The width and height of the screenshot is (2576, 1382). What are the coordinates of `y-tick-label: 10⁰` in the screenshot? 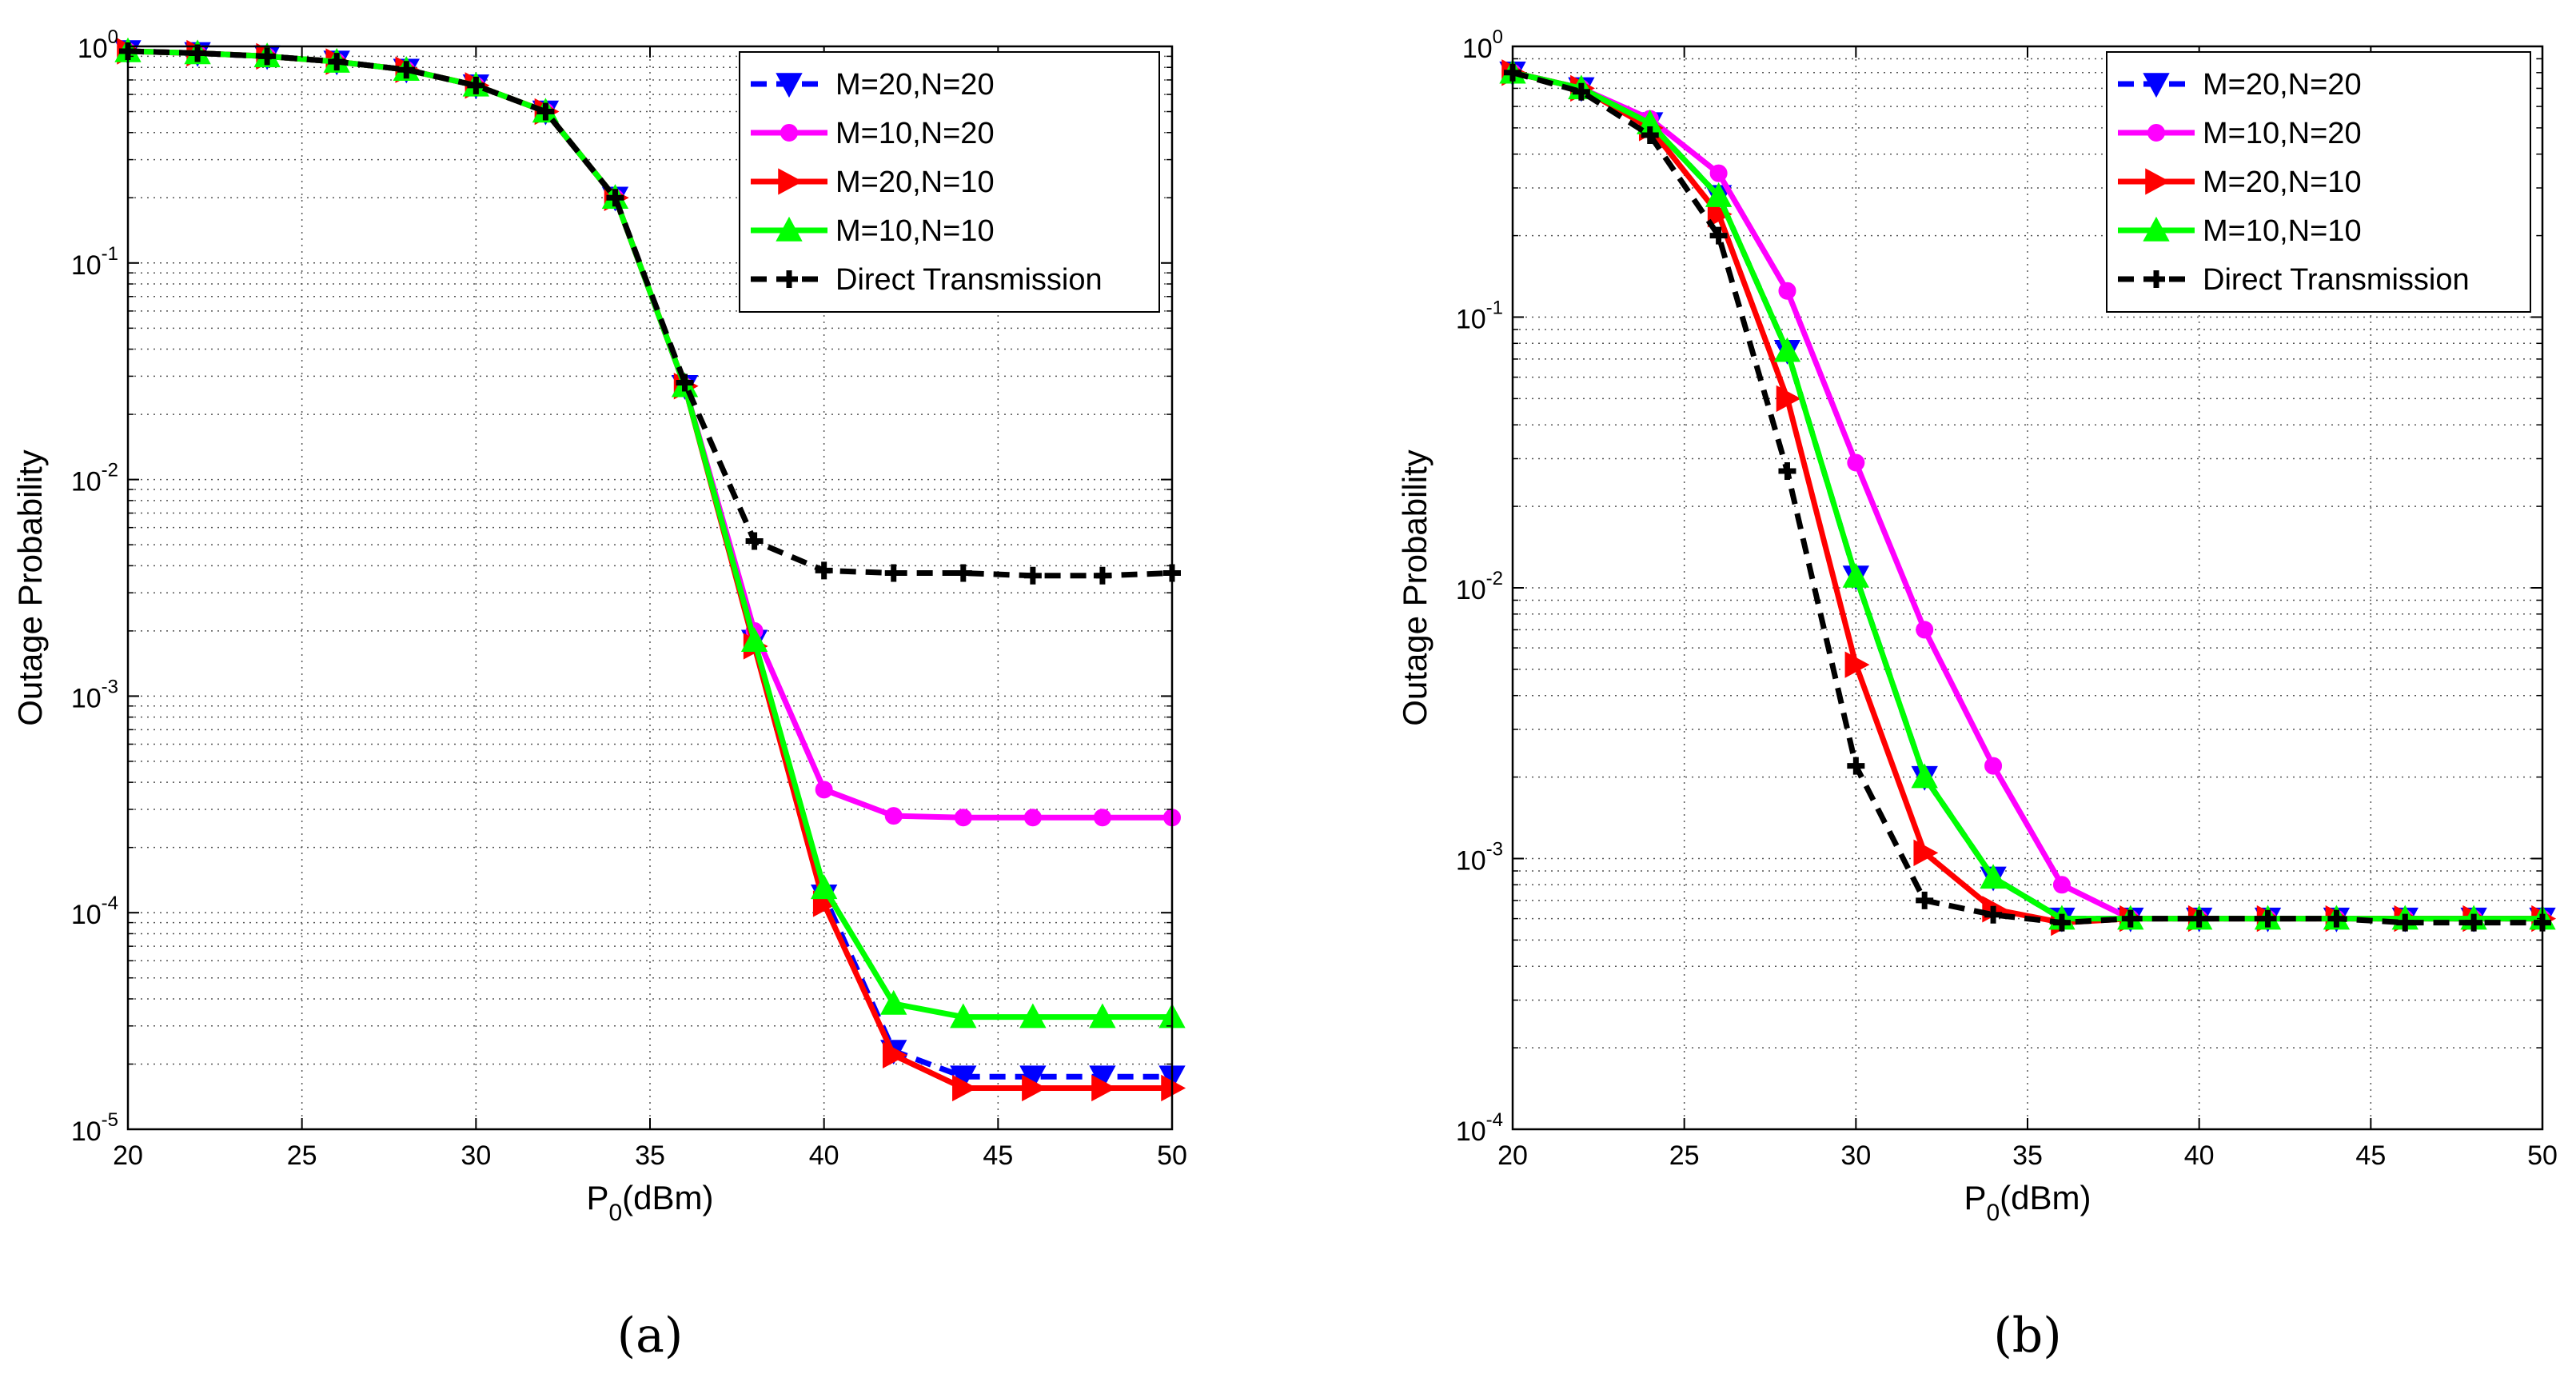 It's located at (1482, 45).